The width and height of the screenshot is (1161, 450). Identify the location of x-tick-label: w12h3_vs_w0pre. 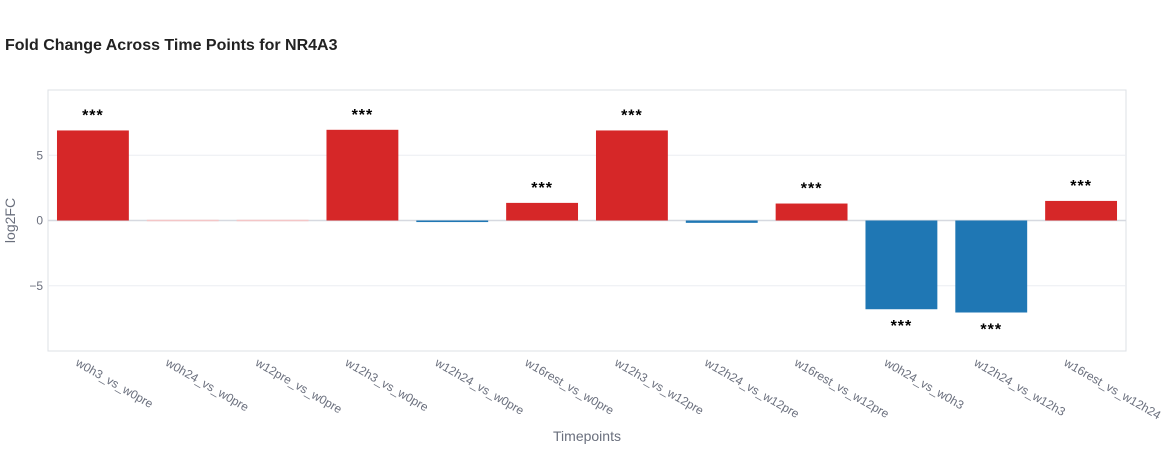
(386, 384).